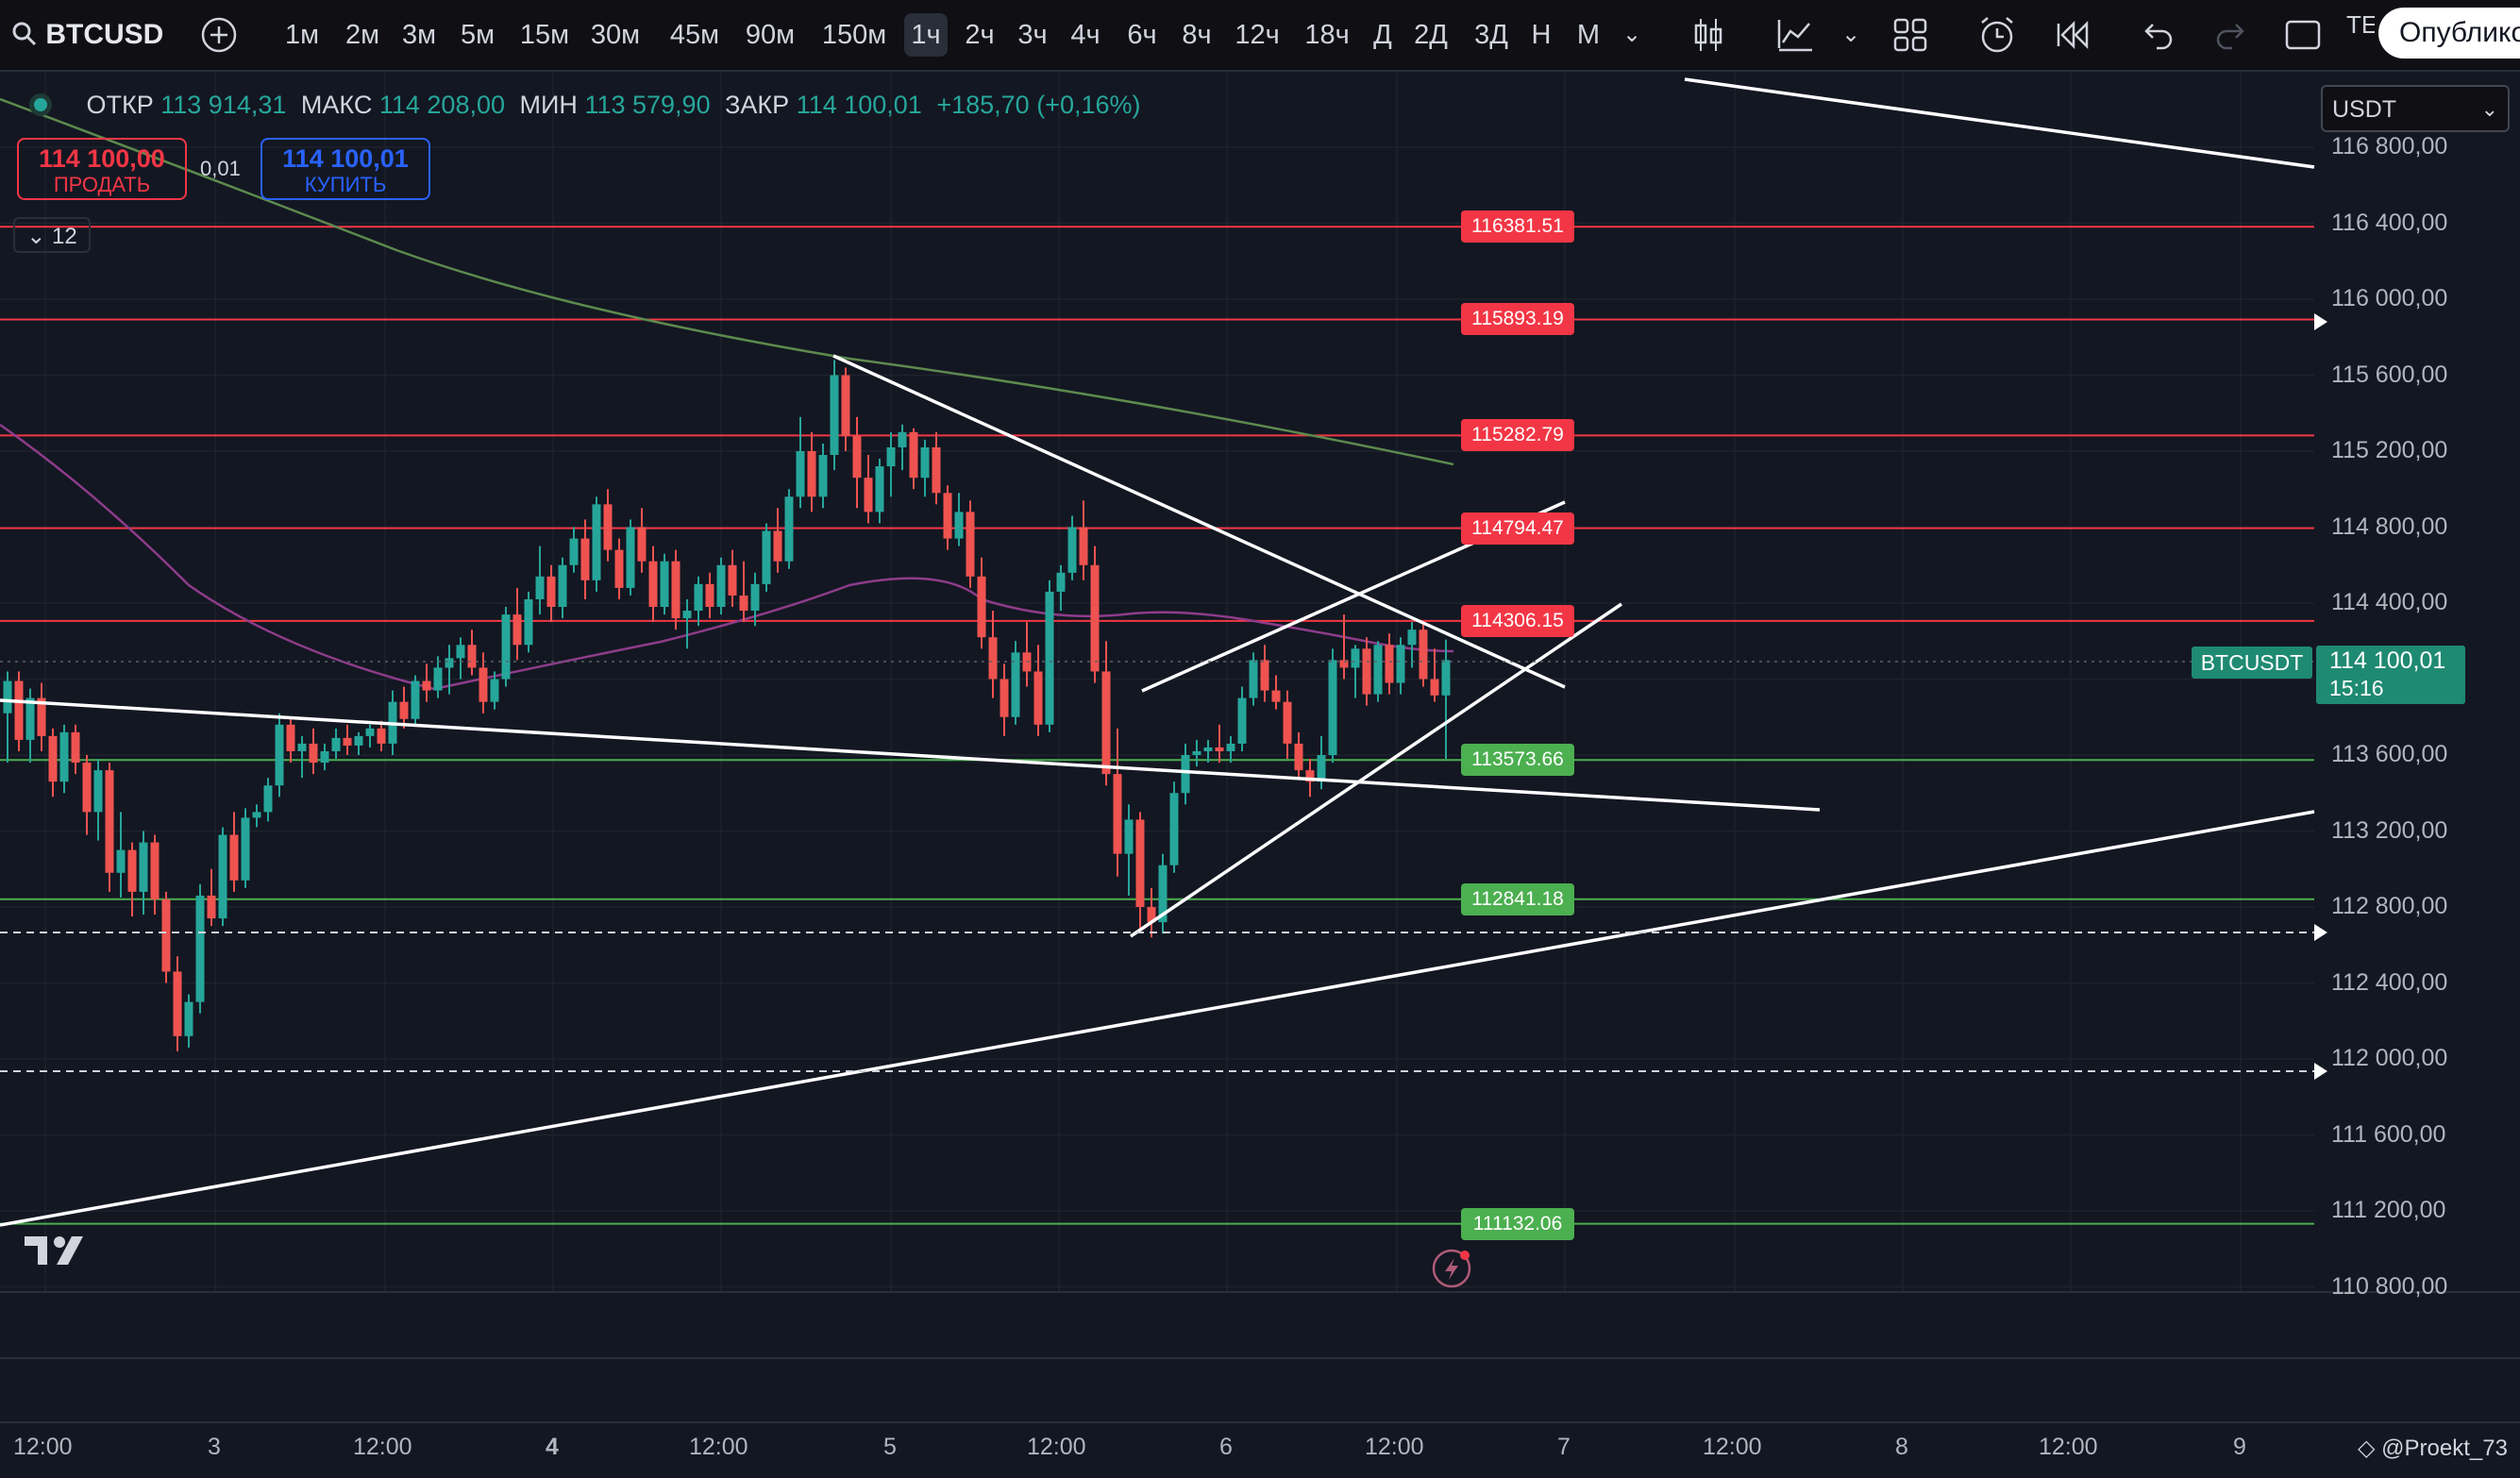  I want to click on timeframe-20: Н, so click(1541, 35).